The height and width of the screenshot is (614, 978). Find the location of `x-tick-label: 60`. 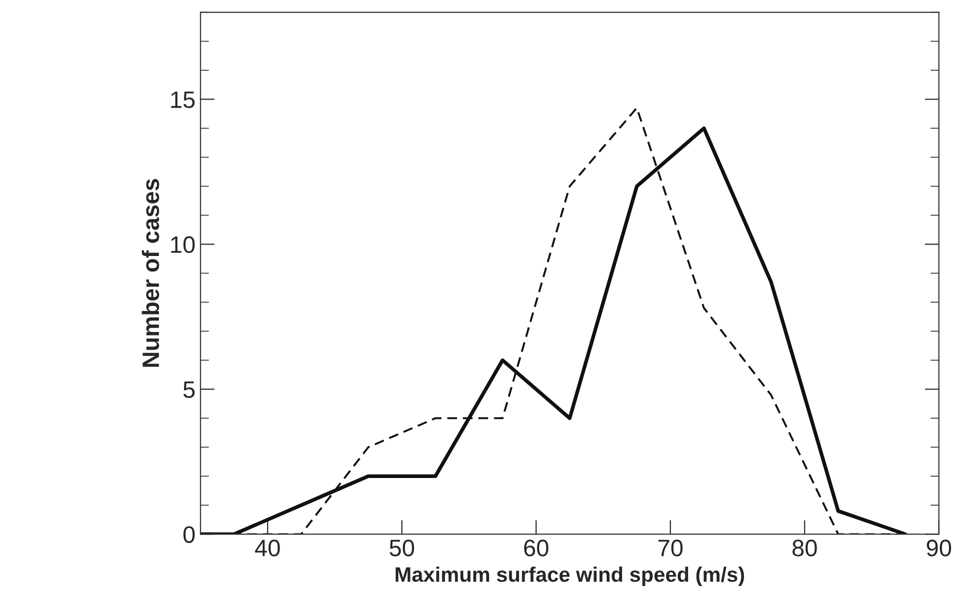

x-tick-label: 60 is located at coordinates (536, 548).